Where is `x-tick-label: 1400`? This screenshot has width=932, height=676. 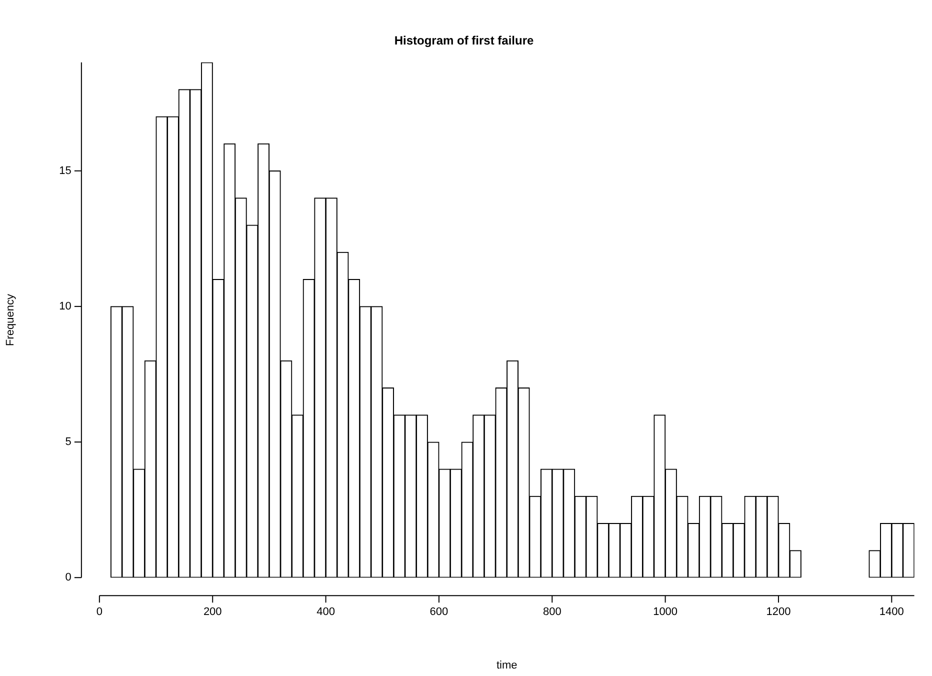
x-tick-label: 1400 is located at coordinates (891, 612).